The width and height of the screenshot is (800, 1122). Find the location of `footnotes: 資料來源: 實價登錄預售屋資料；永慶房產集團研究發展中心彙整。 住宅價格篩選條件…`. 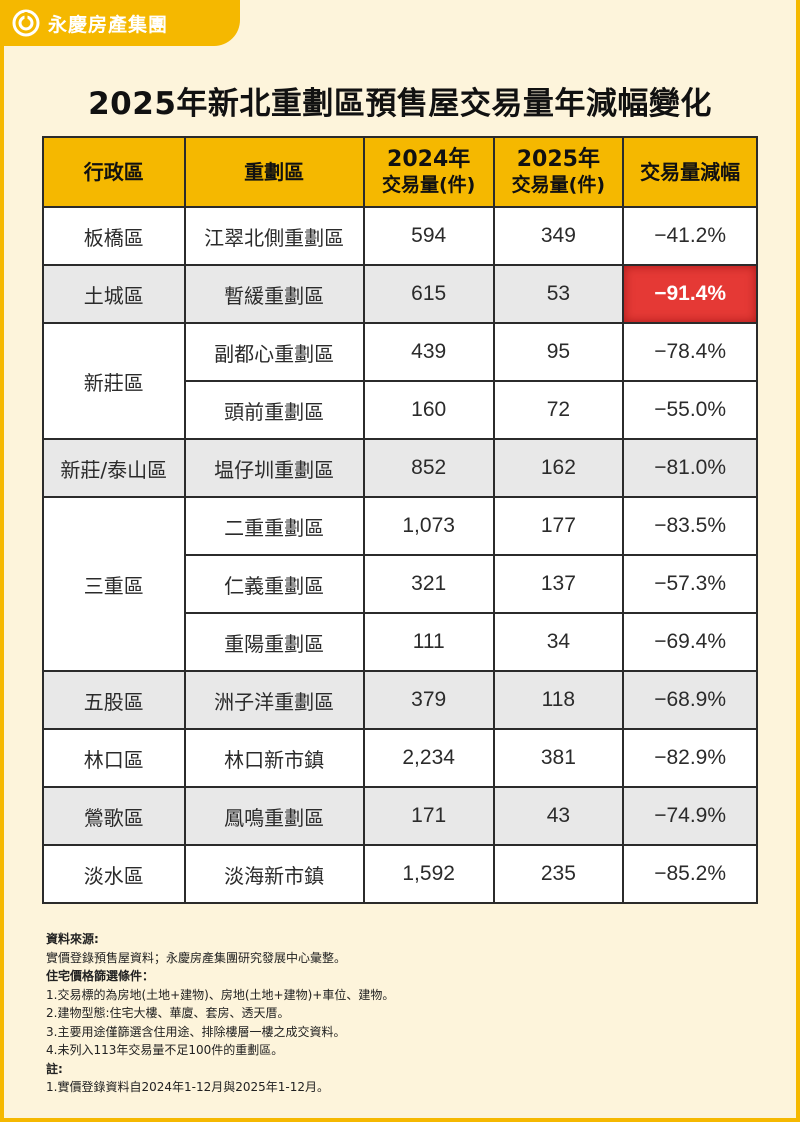

footnotes: 資料來源: 實價登錄預售屋資料；永慶房產集團研究發展中心彙整。 住宅價格篩選條件… is located at coordinates (401, 1013).